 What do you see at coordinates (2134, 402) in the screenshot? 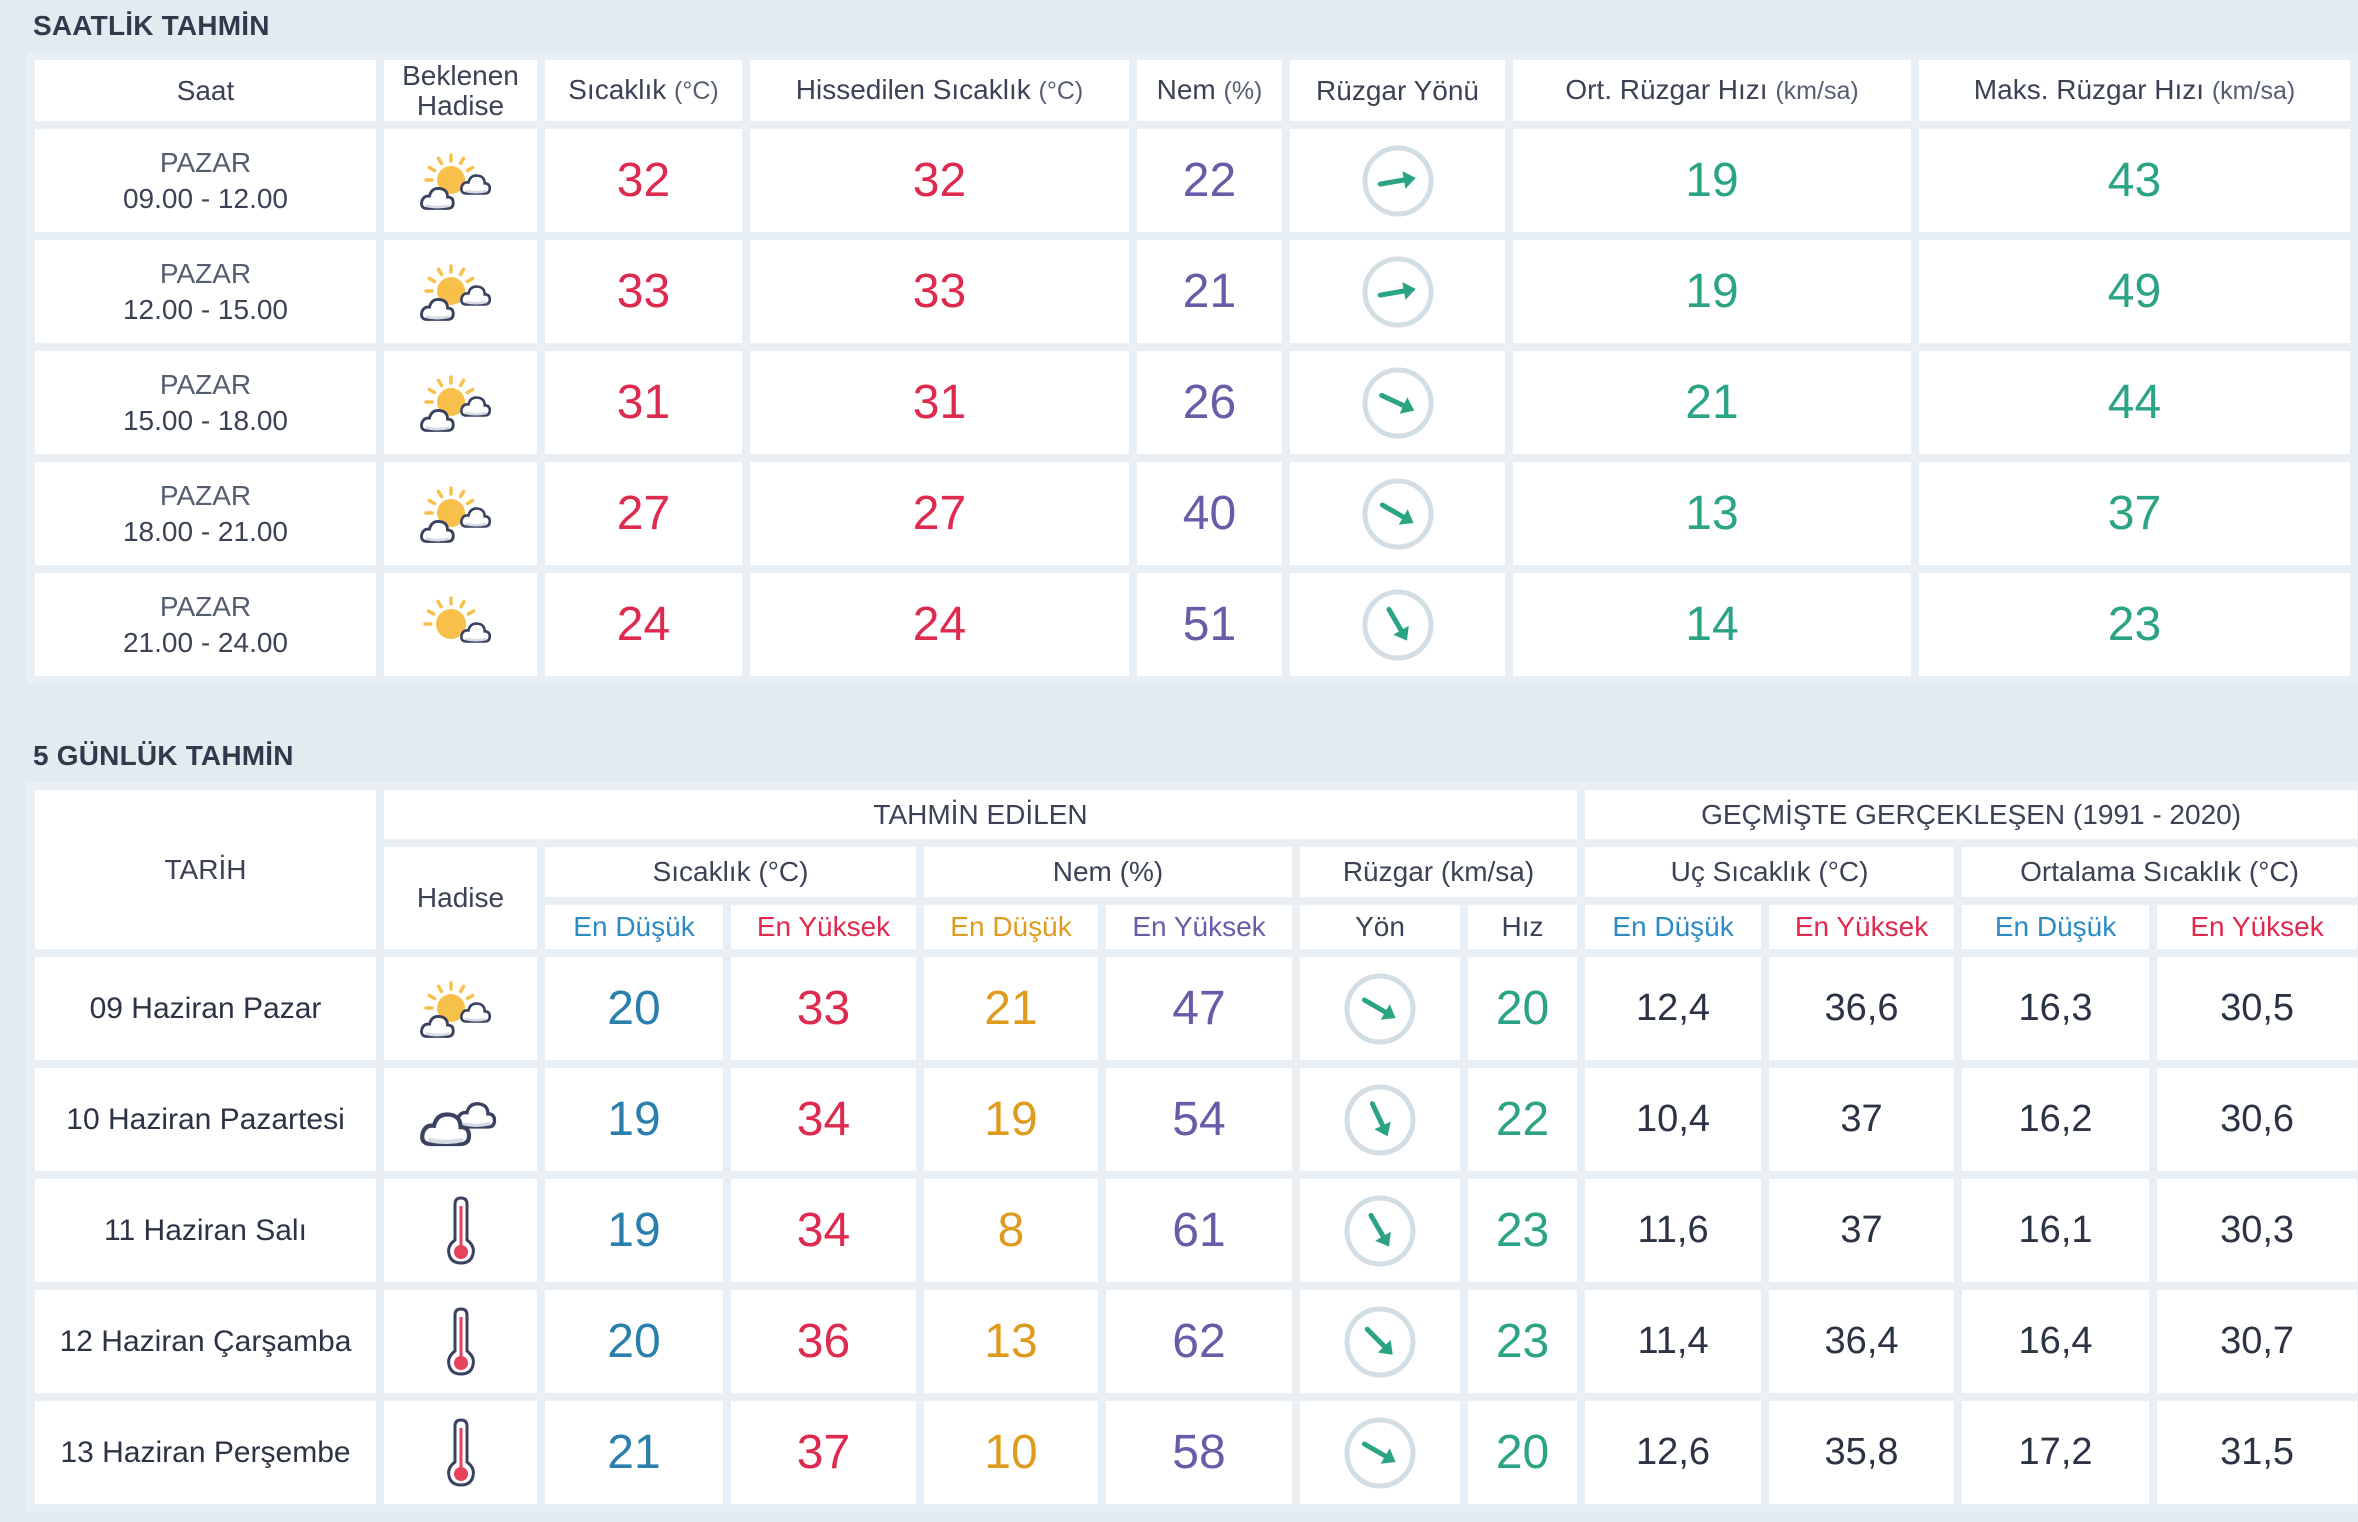
I see `wind-max: 44` at bounding box center [2134, 402].